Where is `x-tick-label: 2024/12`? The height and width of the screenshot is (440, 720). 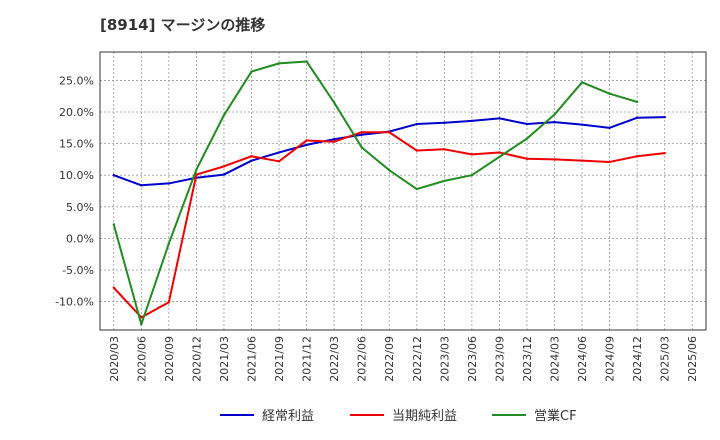
x-tick-label: 2024/12 is located at coordinates (637, 359).